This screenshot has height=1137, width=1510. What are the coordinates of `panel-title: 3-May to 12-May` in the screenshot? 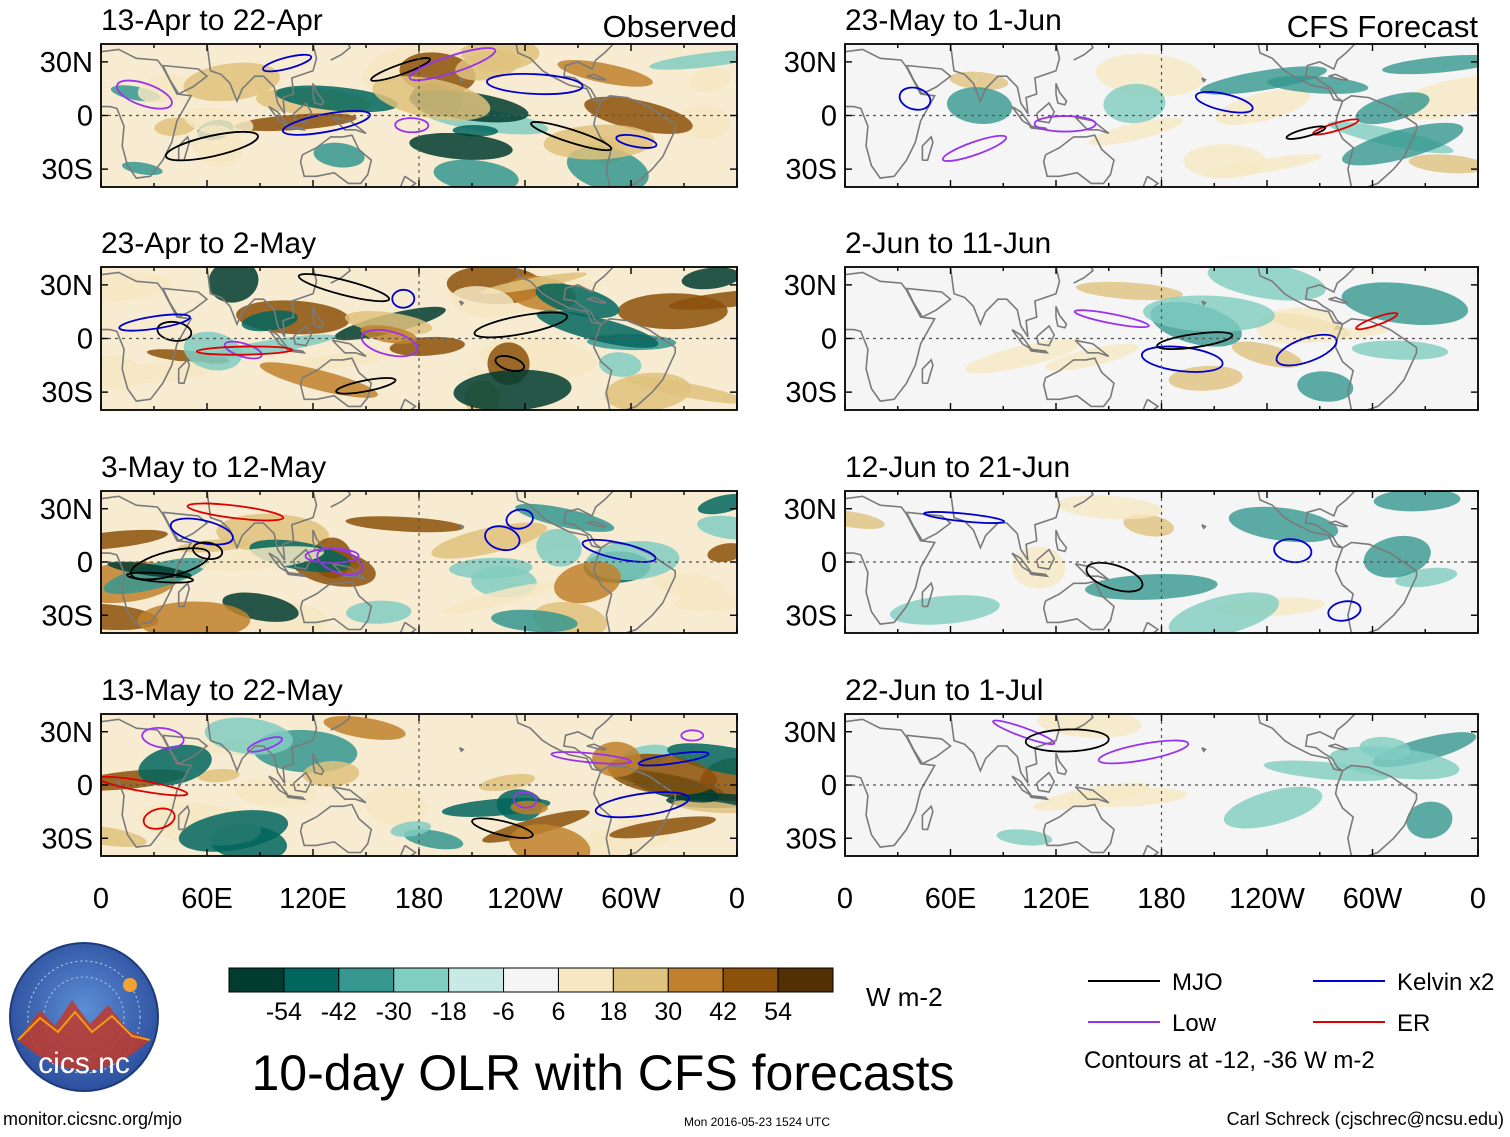 It's located at (213, 467).